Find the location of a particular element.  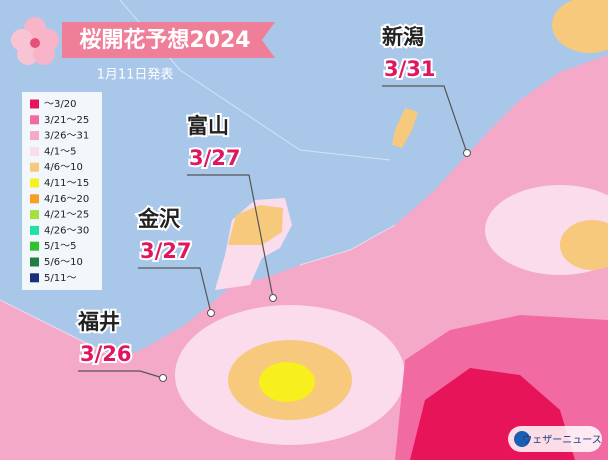

legend-box is located at coordinates (62, 191).